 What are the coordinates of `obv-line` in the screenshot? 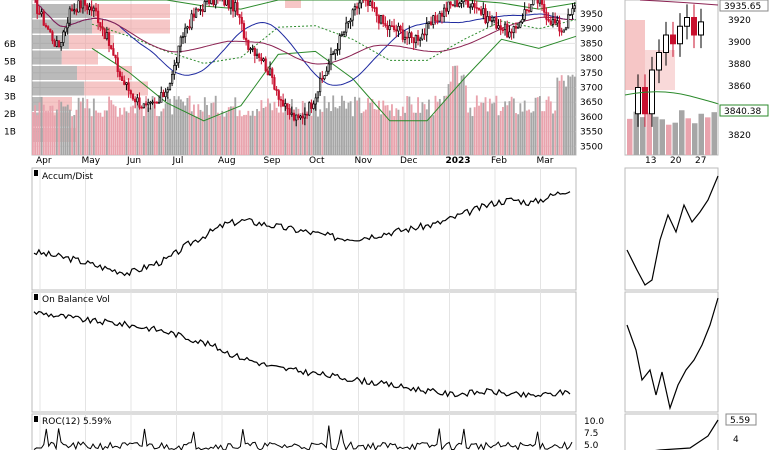 It's located at (302, 355).